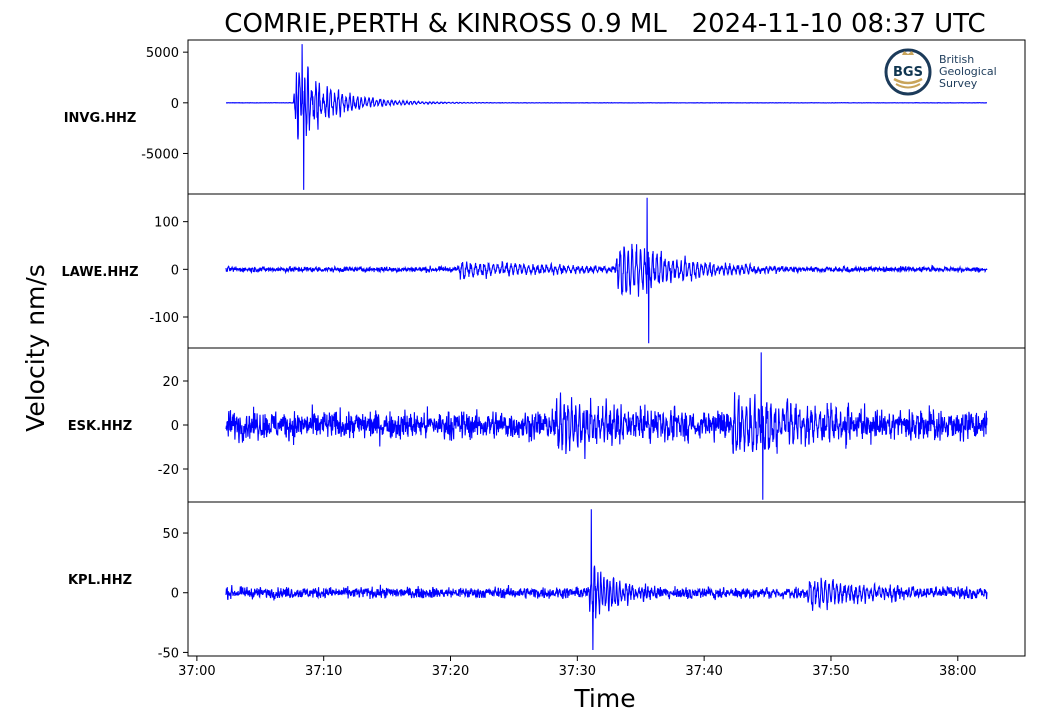 Image resolution: width=1046 pixels, height=723 pixels. I want to click on logo-acronym: BGS, so click(908, 72).